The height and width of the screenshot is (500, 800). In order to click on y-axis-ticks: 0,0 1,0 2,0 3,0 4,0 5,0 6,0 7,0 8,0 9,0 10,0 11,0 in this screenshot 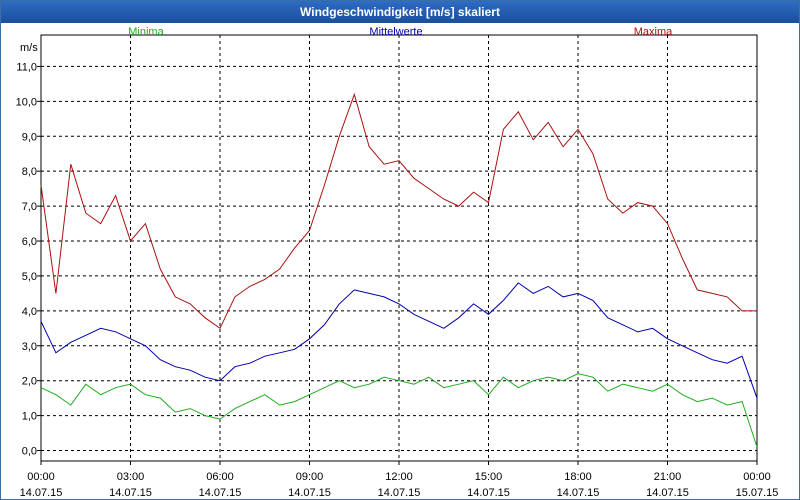, I will do `click(28, 259)`.